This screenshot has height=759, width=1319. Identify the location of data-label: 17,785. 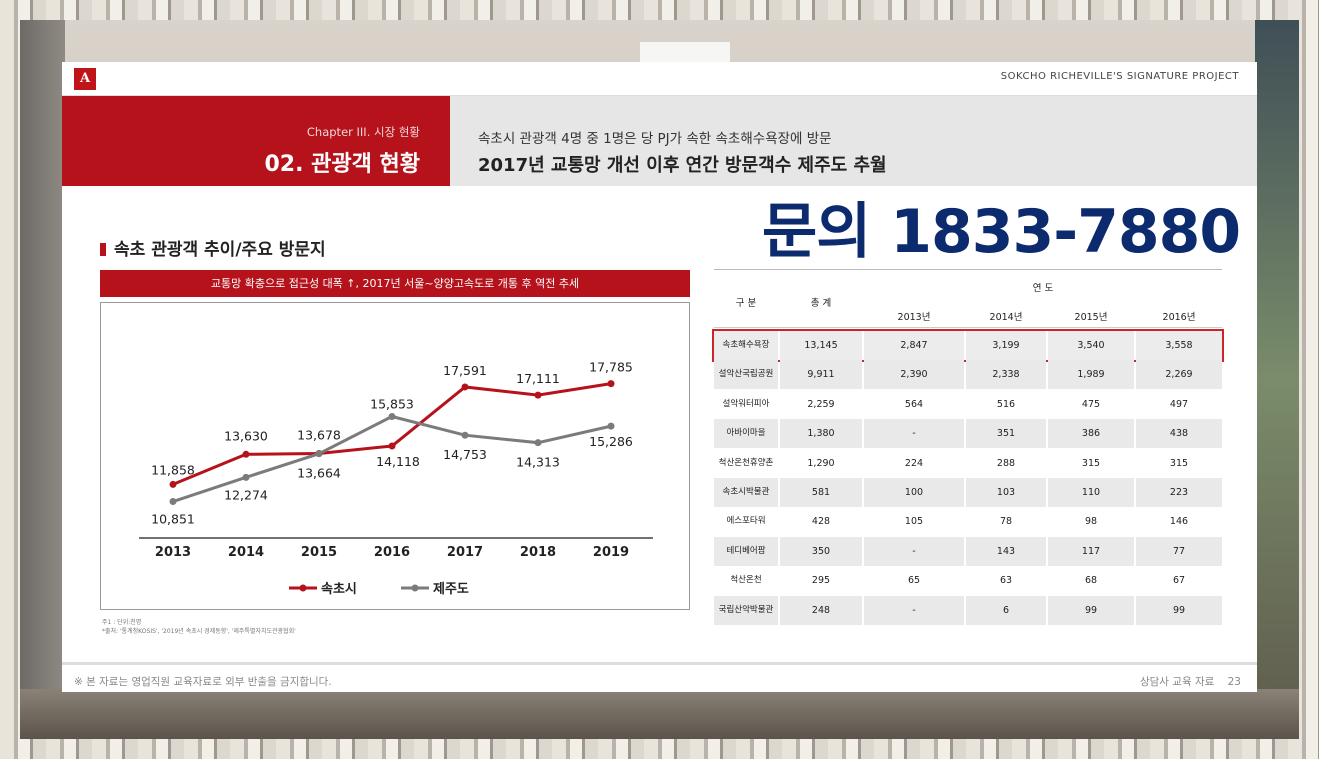
(611, 367).